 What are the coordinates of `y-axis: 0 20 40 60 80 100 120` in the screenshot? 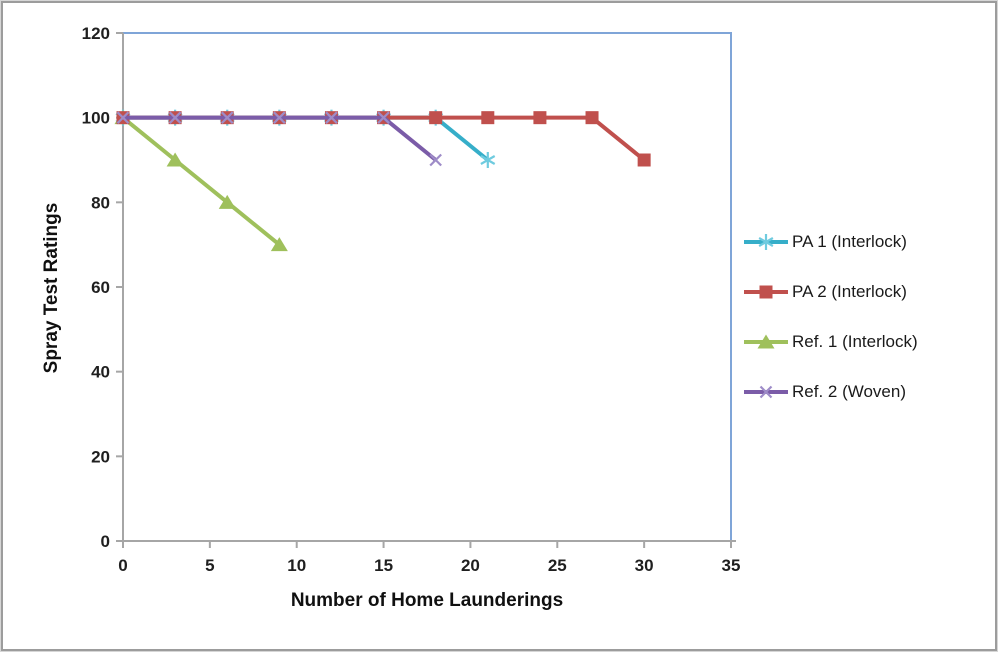 It's located at (102, 287).